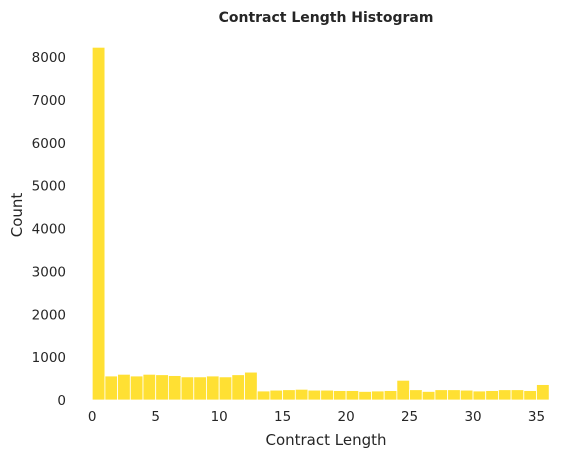 The image size is (583, 461). Describe the element at coordinates (49, 358) in the screenshot. I see `y-tick-label: 1000` at that location.